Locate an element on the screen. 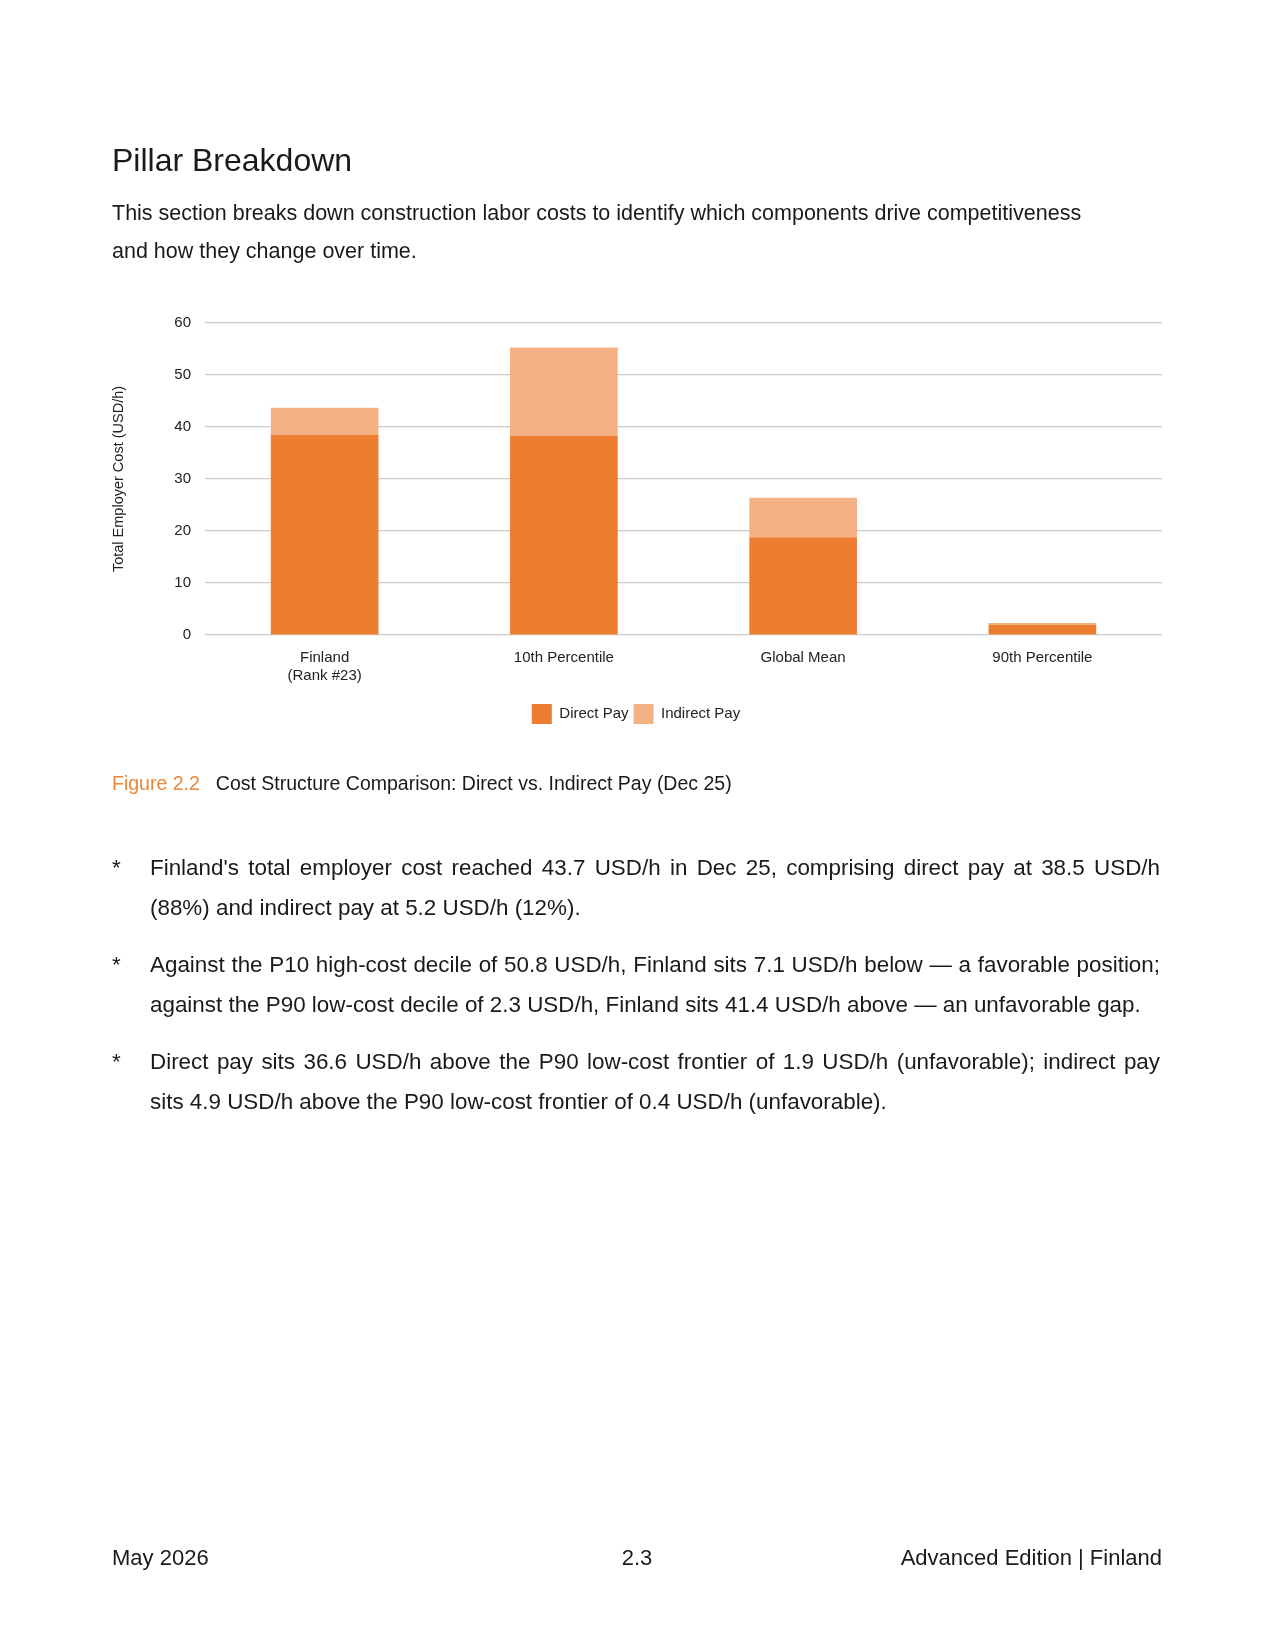  text: Cost Structure Comparison: Direct vs. Indirect Pay (Dec 25) is located at coordinates (473, 783).